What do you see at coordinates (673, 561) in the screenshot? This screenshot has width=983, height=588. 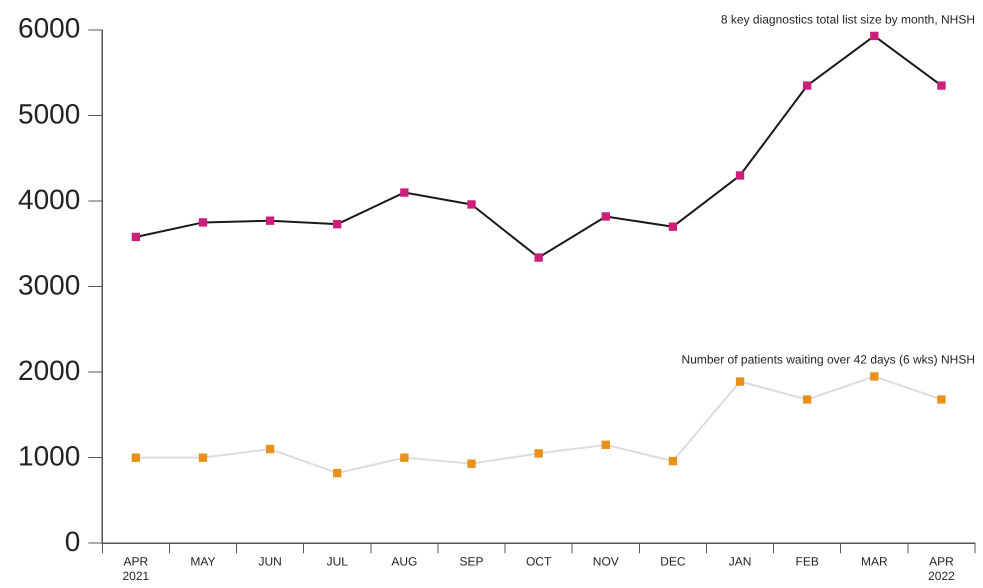 I see `x-tick-label: DEC` at bounding box center [673, 561].